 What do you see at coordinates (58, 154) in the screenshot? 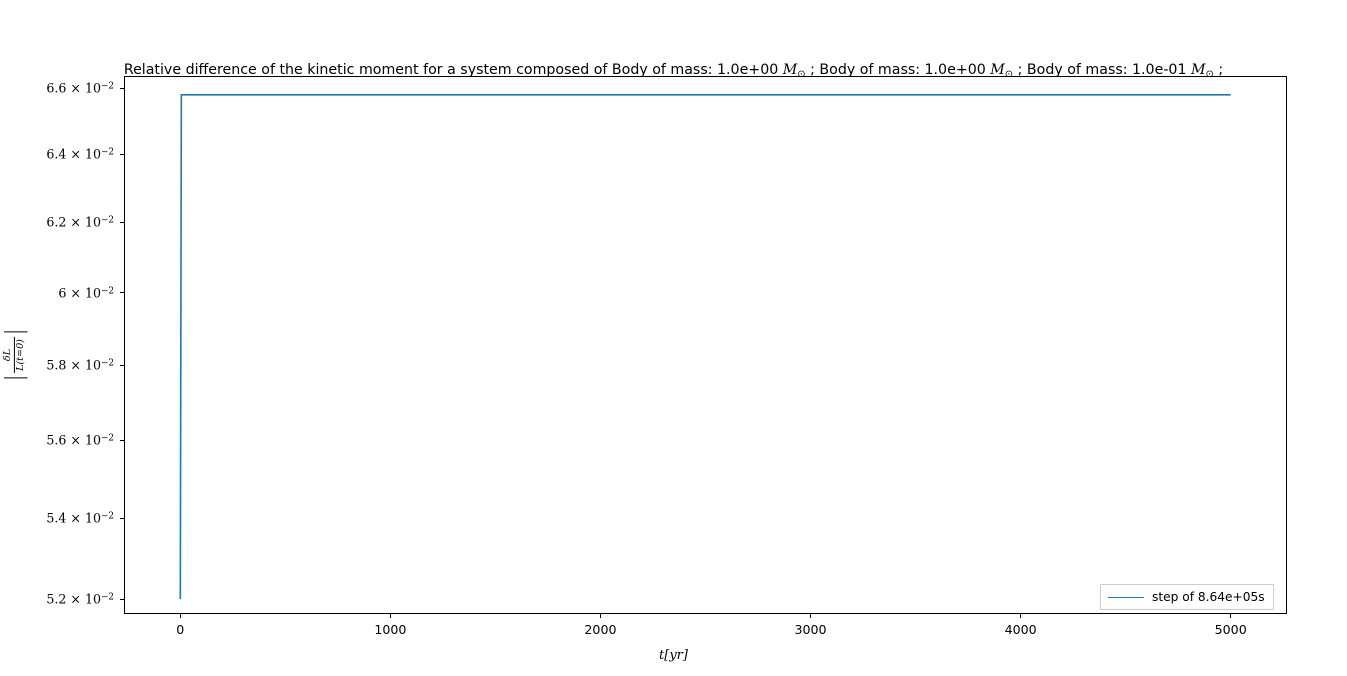
I see `y-tick-mantissa: 6.4` at bounding box center [58, 154].